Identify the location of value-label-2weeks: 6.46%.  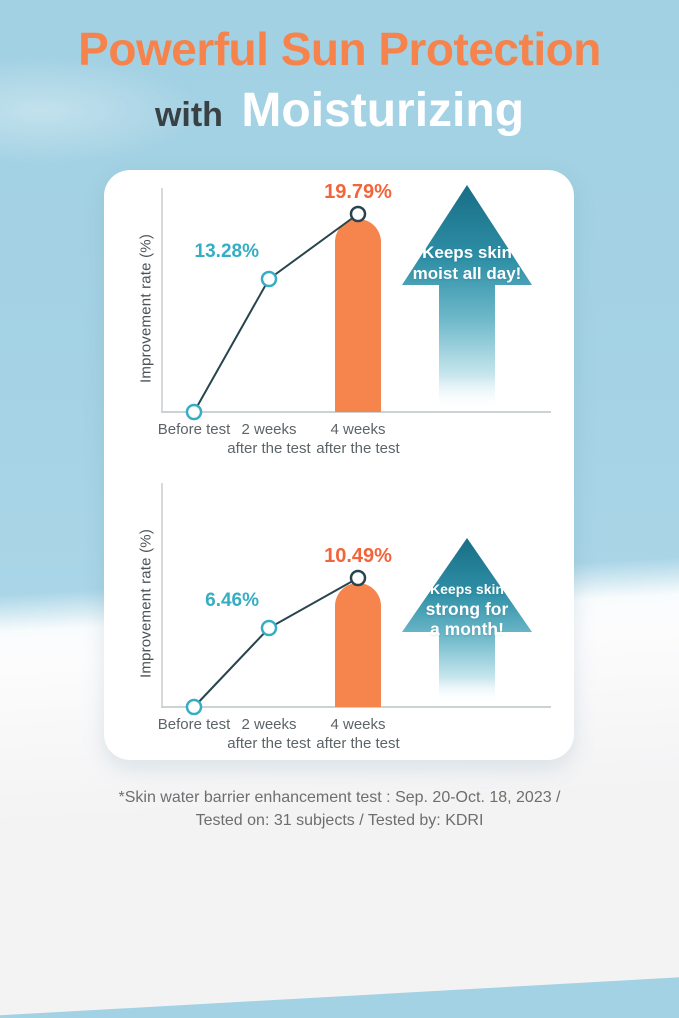
(232, 600).